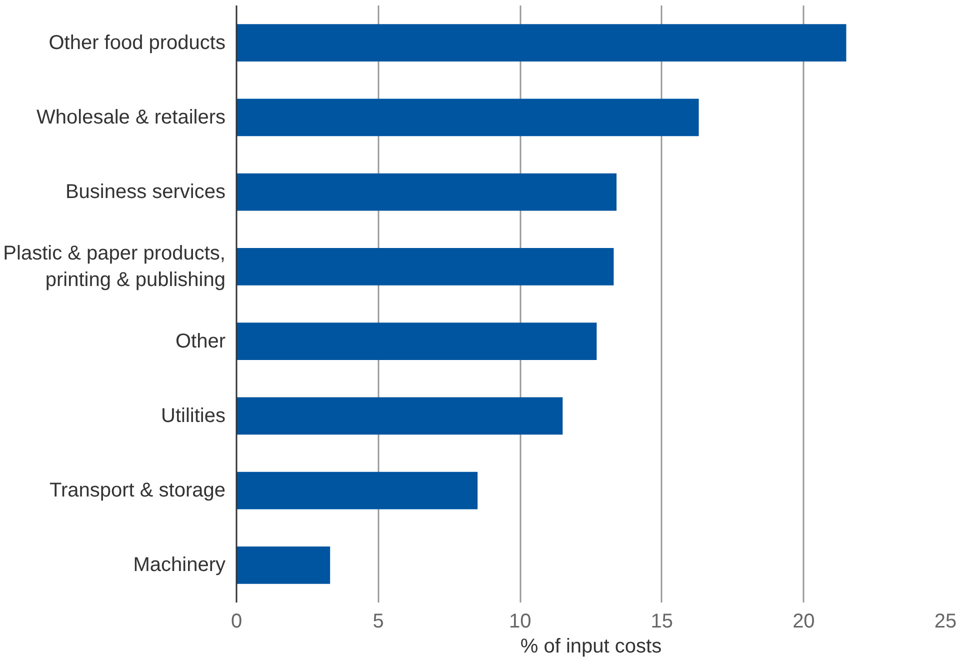  I want to click on x-tick-label: 15, so click(662, 621).